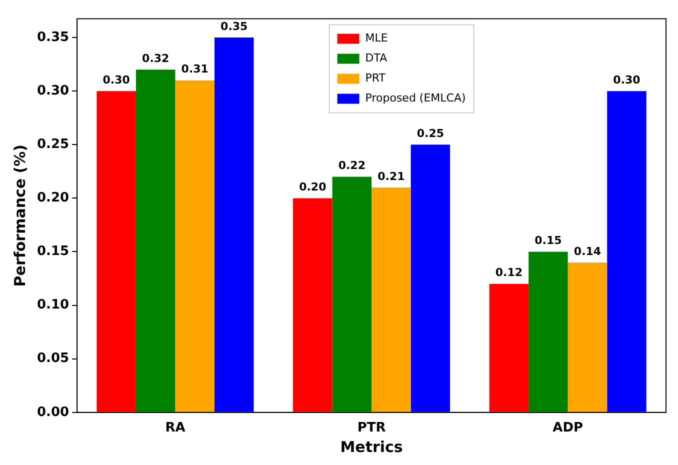 This screenshot has height=465, width=678. What do you see at coordinates (53, 37) in the screenshot?
I see `y-tick-label: 0.35` at bounding box center [53, 37].